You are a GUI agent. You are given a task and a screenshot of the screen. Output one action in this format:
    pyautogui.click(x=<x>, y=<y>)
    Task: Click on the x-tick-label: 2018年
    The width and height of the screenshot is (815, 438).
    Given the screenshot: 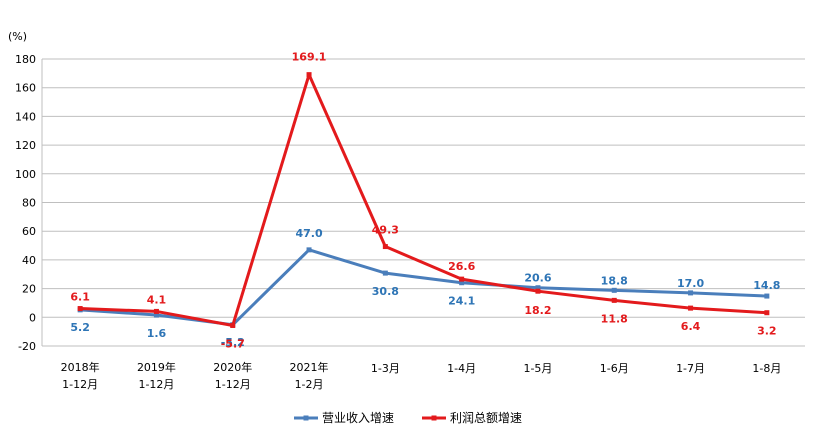 What is the action you would take?
    pyautogui.click(x=80, y=367)
    